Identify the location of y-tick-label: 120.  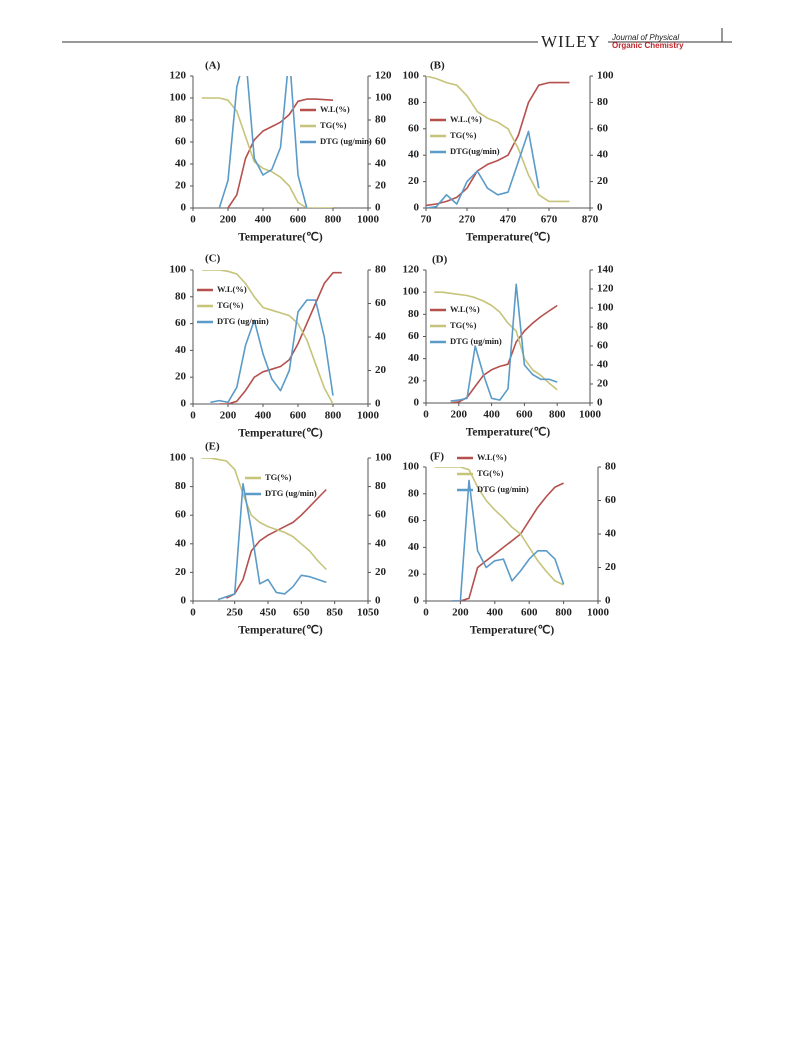
(178, 76).